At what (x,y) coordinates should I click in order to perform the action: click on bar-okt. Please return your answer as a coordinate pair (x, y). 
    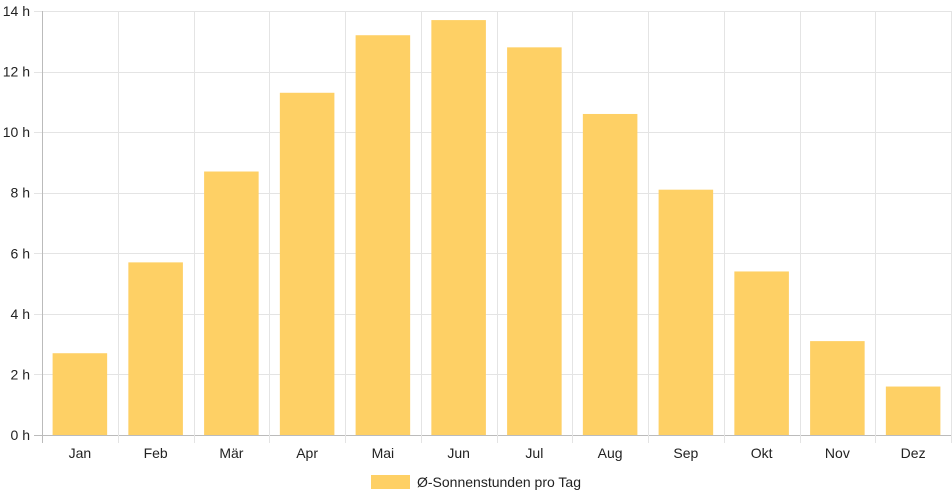
    Looking at the image, I should click on (761, 353).